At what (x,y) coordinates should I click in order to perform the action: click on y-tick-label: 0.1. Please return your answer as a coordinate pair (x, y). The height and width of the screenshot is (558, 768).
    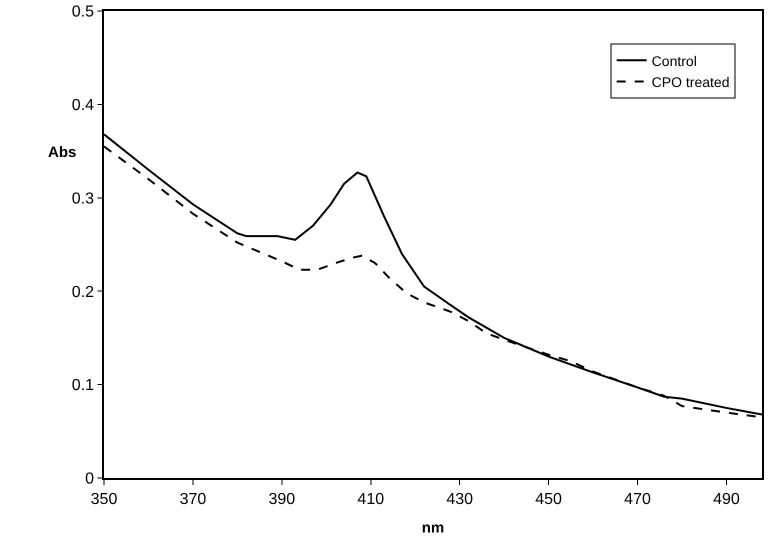
    Looking at the image, I should click on (83, 385).